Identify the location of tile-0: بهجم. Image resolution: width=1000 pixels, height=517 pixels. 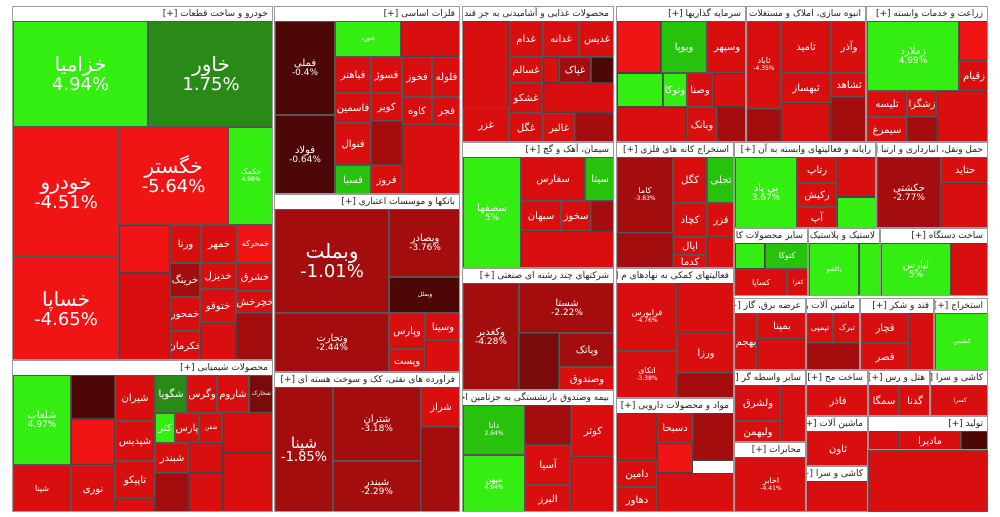
(746, 341).